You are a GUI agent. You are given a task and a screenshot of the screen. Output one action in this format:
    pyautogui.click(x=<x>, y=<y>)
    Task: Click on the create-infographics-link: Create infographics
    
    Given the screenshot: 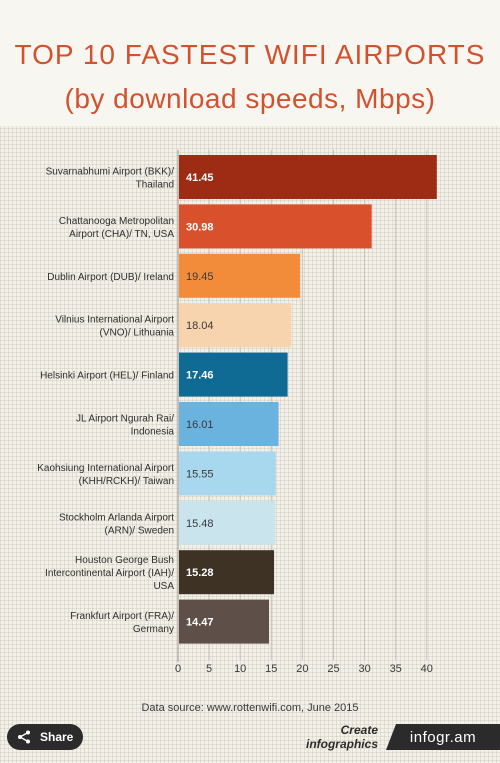 What is the action you would take?
    pyautogui.click(x=341, y=737)
    